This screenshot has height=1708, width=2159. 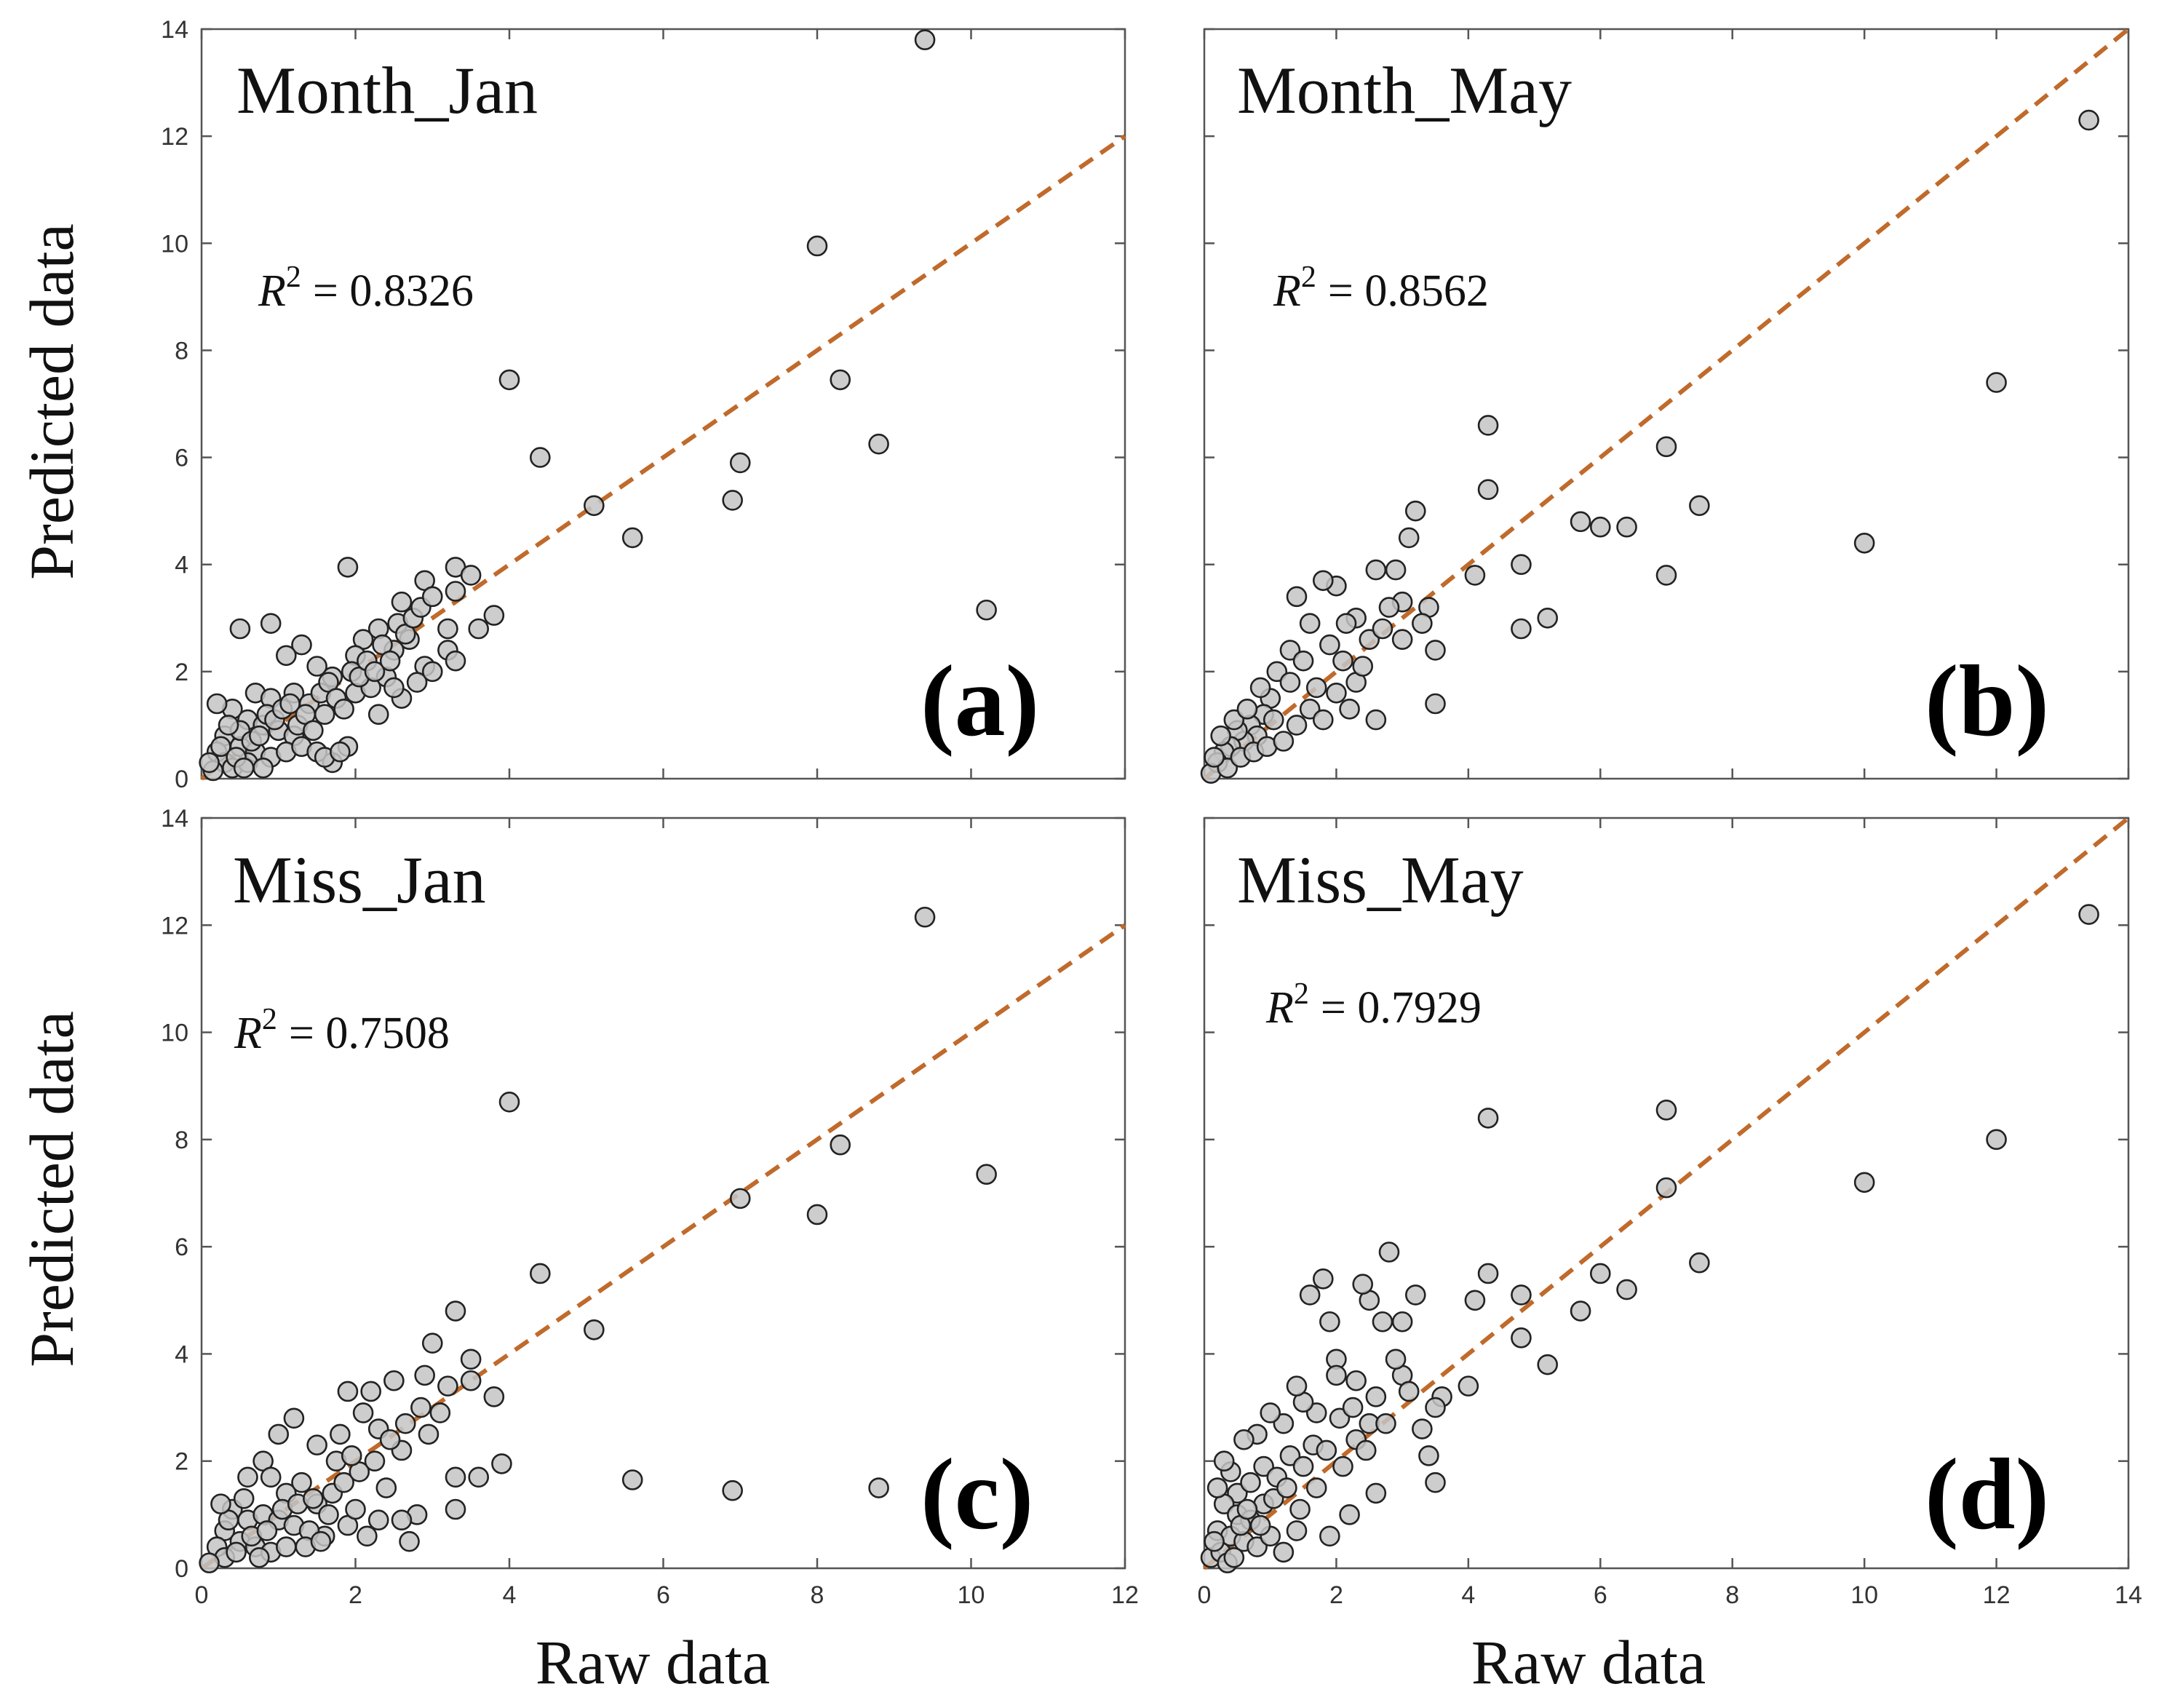 What do you see at coordinates (1588, 1662) in the screenshot?
I see `x-axis-title-right: Raw data` at bounding box center [1588, 1662].